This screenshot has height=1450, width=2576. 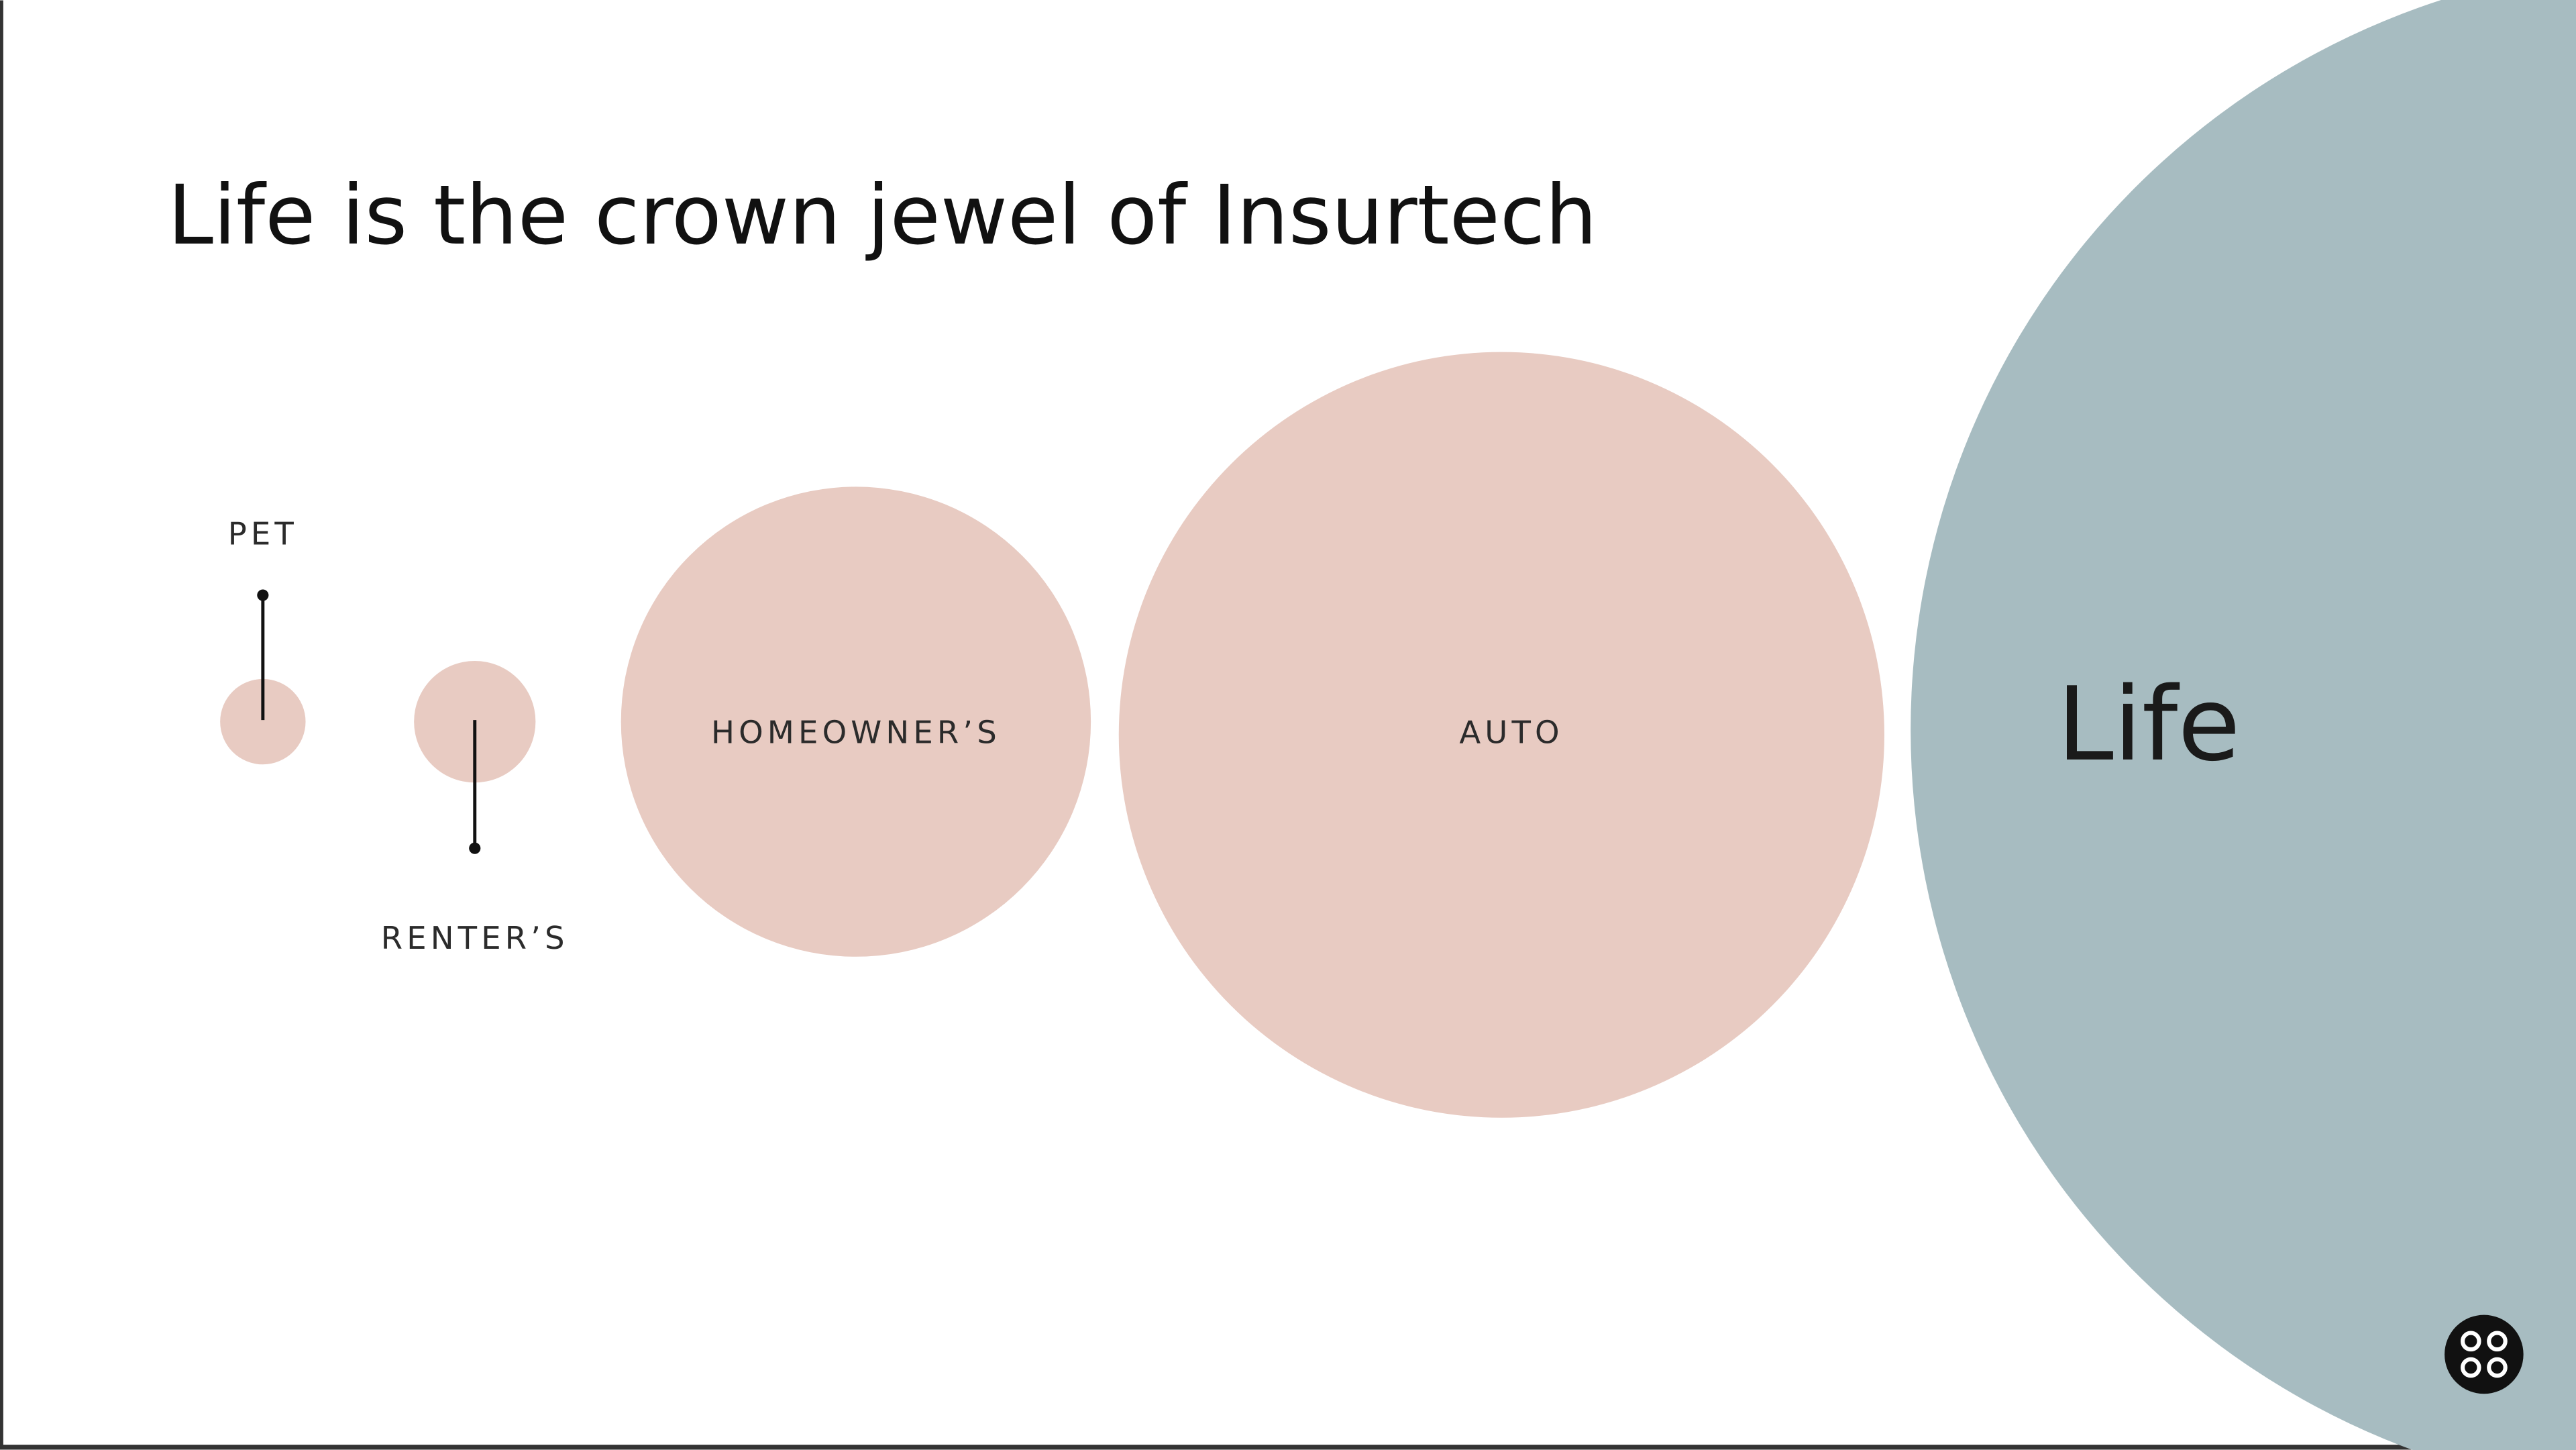 I want to click on pet-circle, so click(x=263, y=721).